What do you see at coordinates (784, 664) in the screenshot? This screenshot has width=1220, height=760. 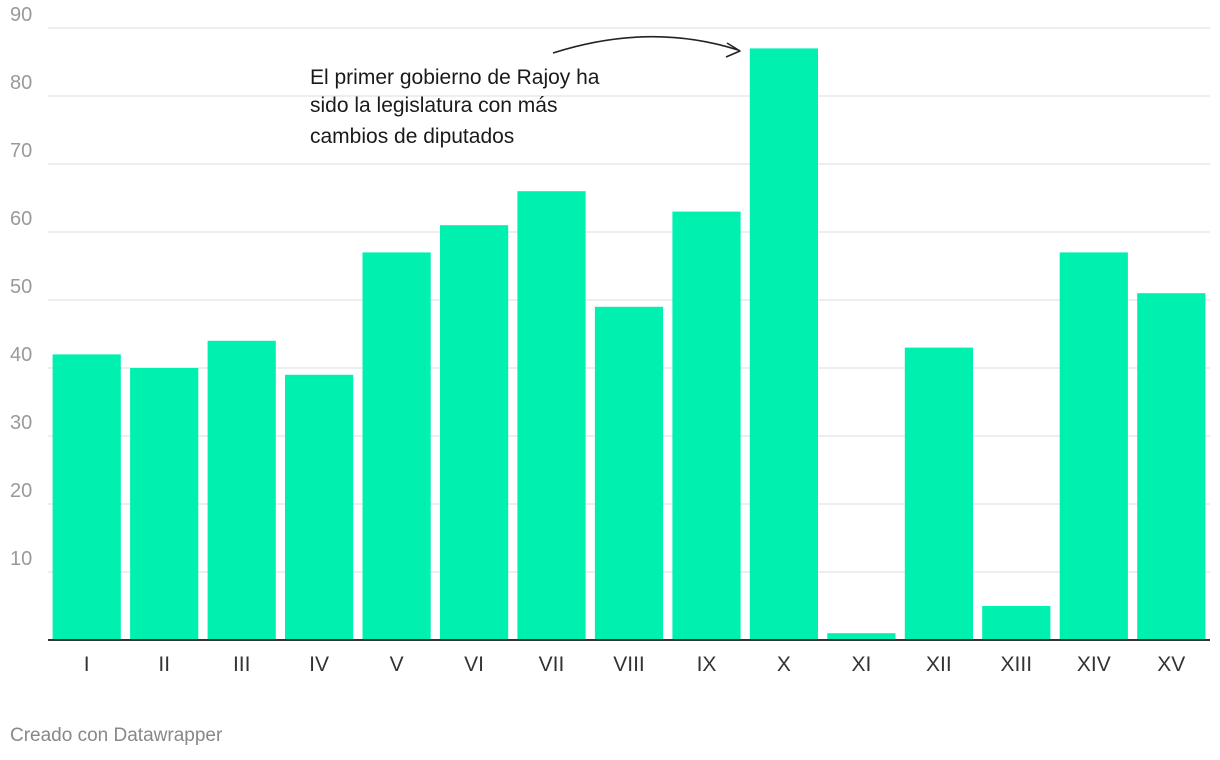 I see `x-tick-label: X` at bounding box center [784, 664].